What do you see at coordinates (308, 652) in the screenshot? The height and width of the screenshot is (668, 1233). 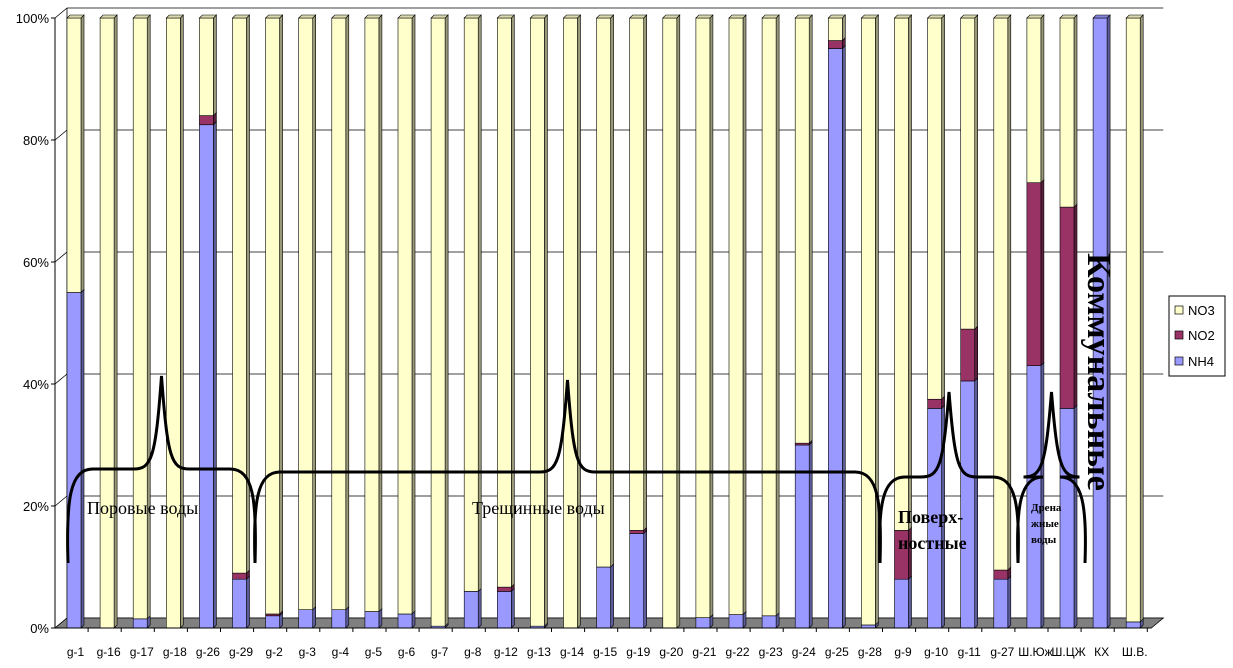 I see `x-tick-label: g-3` at bounding box center [308, 652].